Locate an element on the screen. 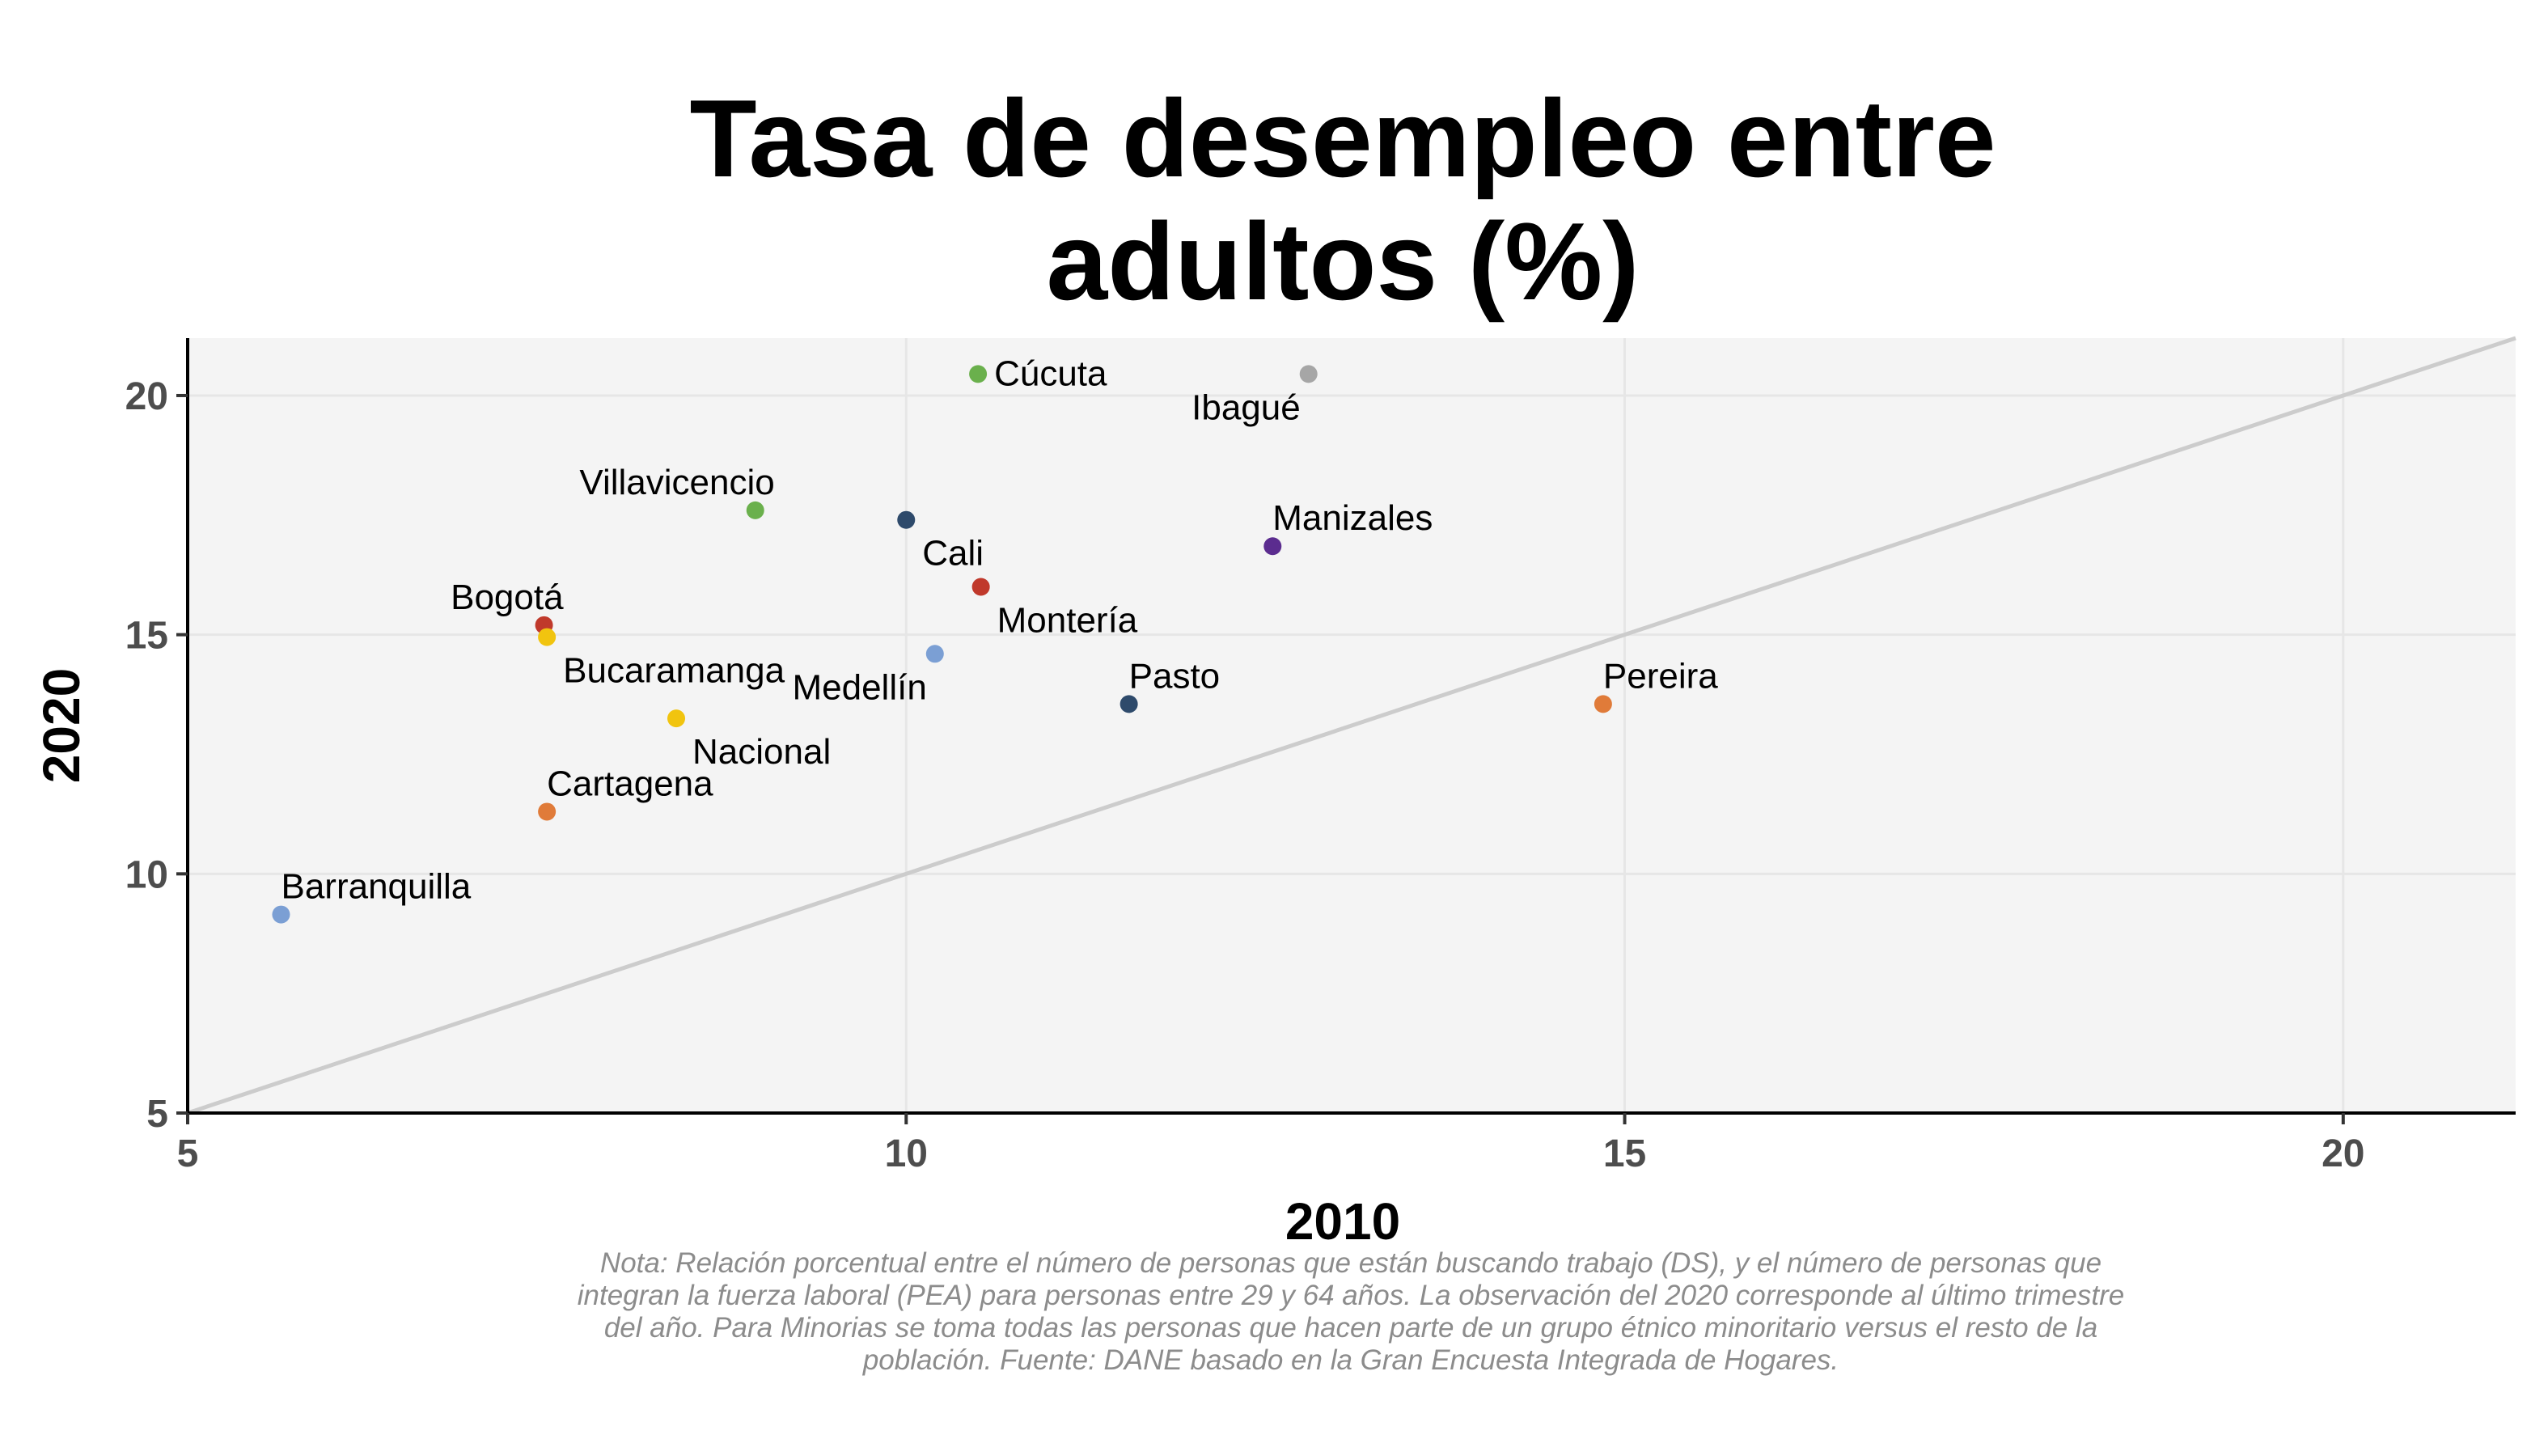 The image size is (2548, 1456). y-tick-label-1: 10 is located at coordinates (146, 874).